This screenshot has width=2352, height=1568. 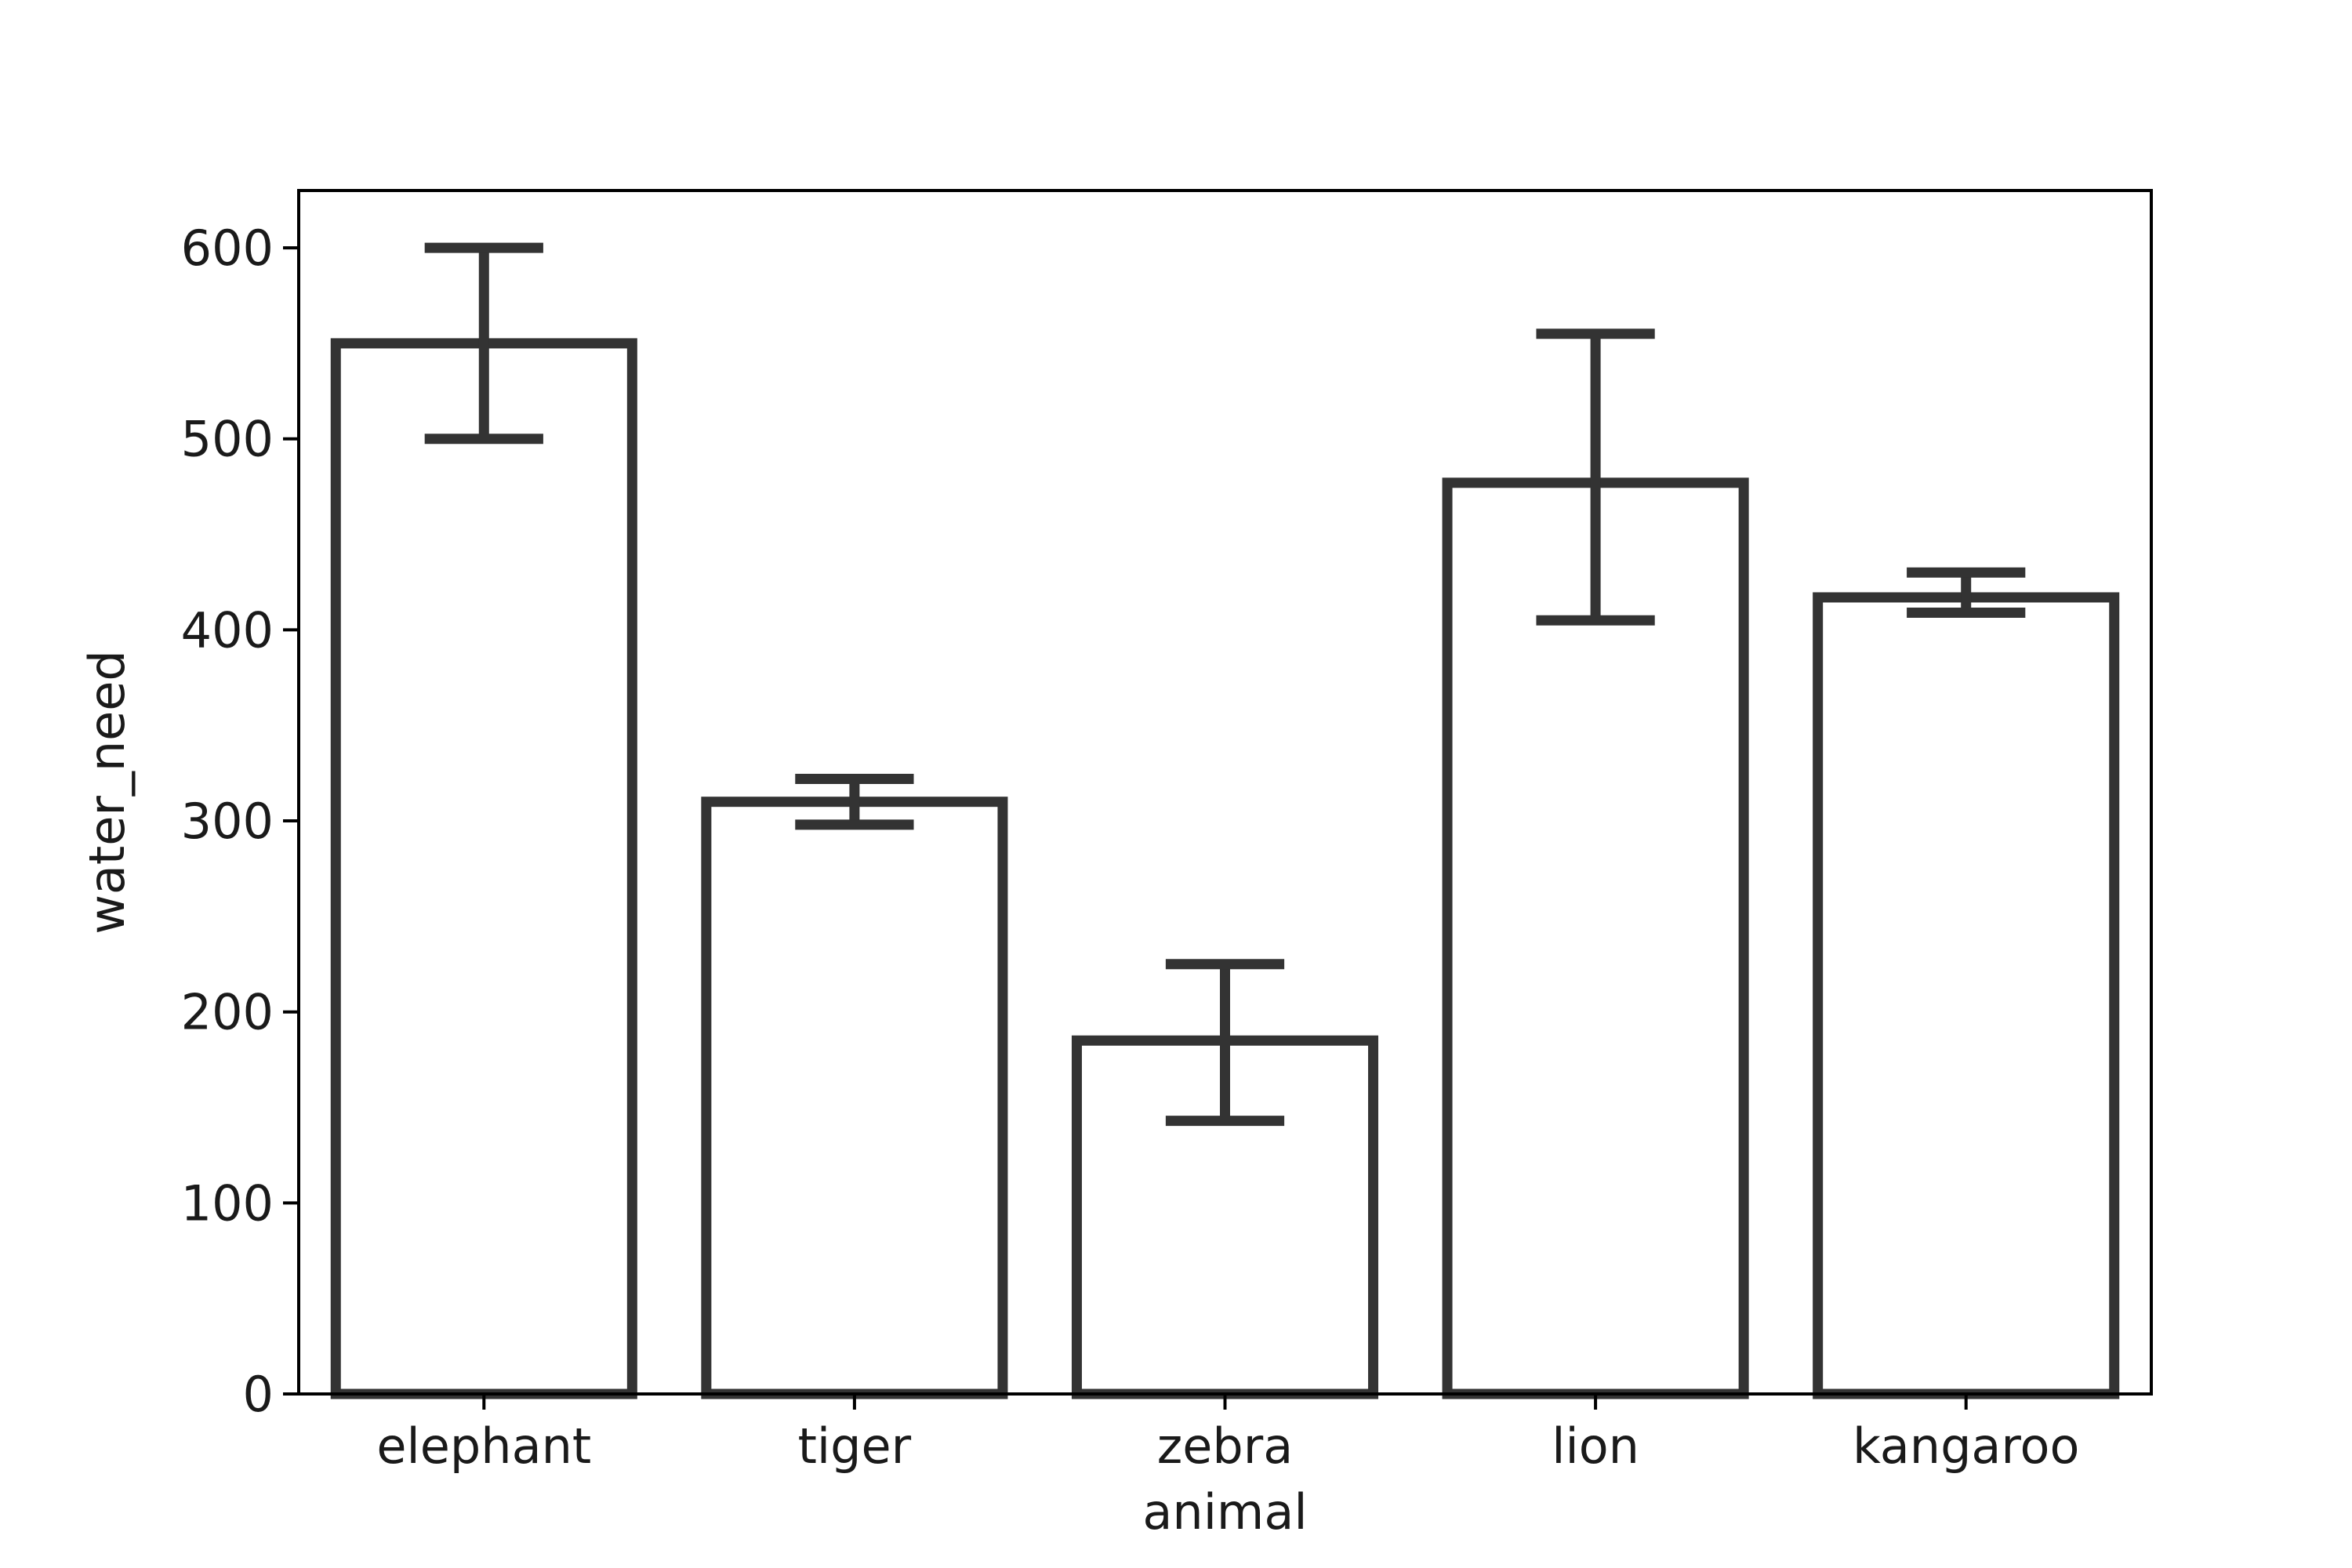 What do you see at coordinates (228, 630) in the screenshot?
I see `y-tick-label-400: 400` at bounding box center [228, 630].